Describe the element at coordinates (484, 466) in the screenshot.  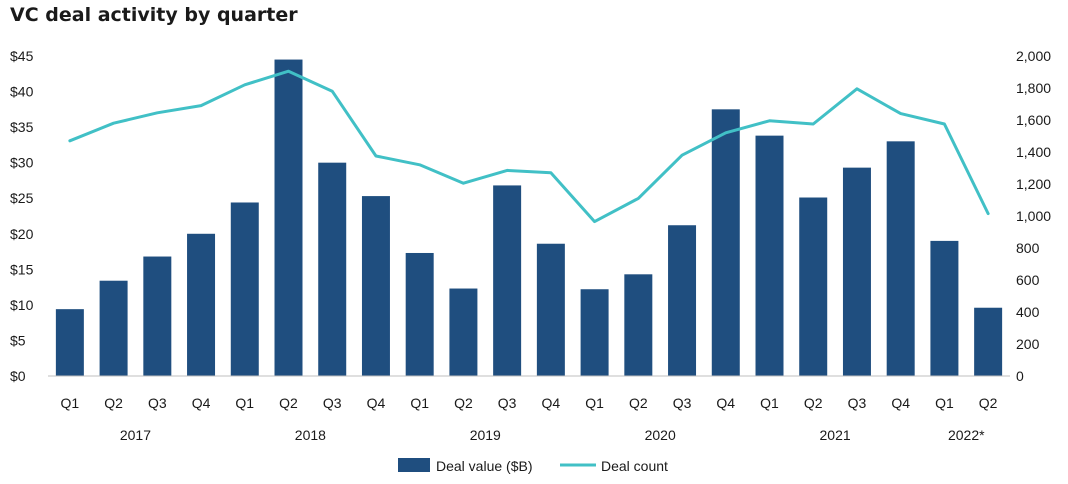
I see `legend-label-deal-value: Deal value ($B)` at that location.